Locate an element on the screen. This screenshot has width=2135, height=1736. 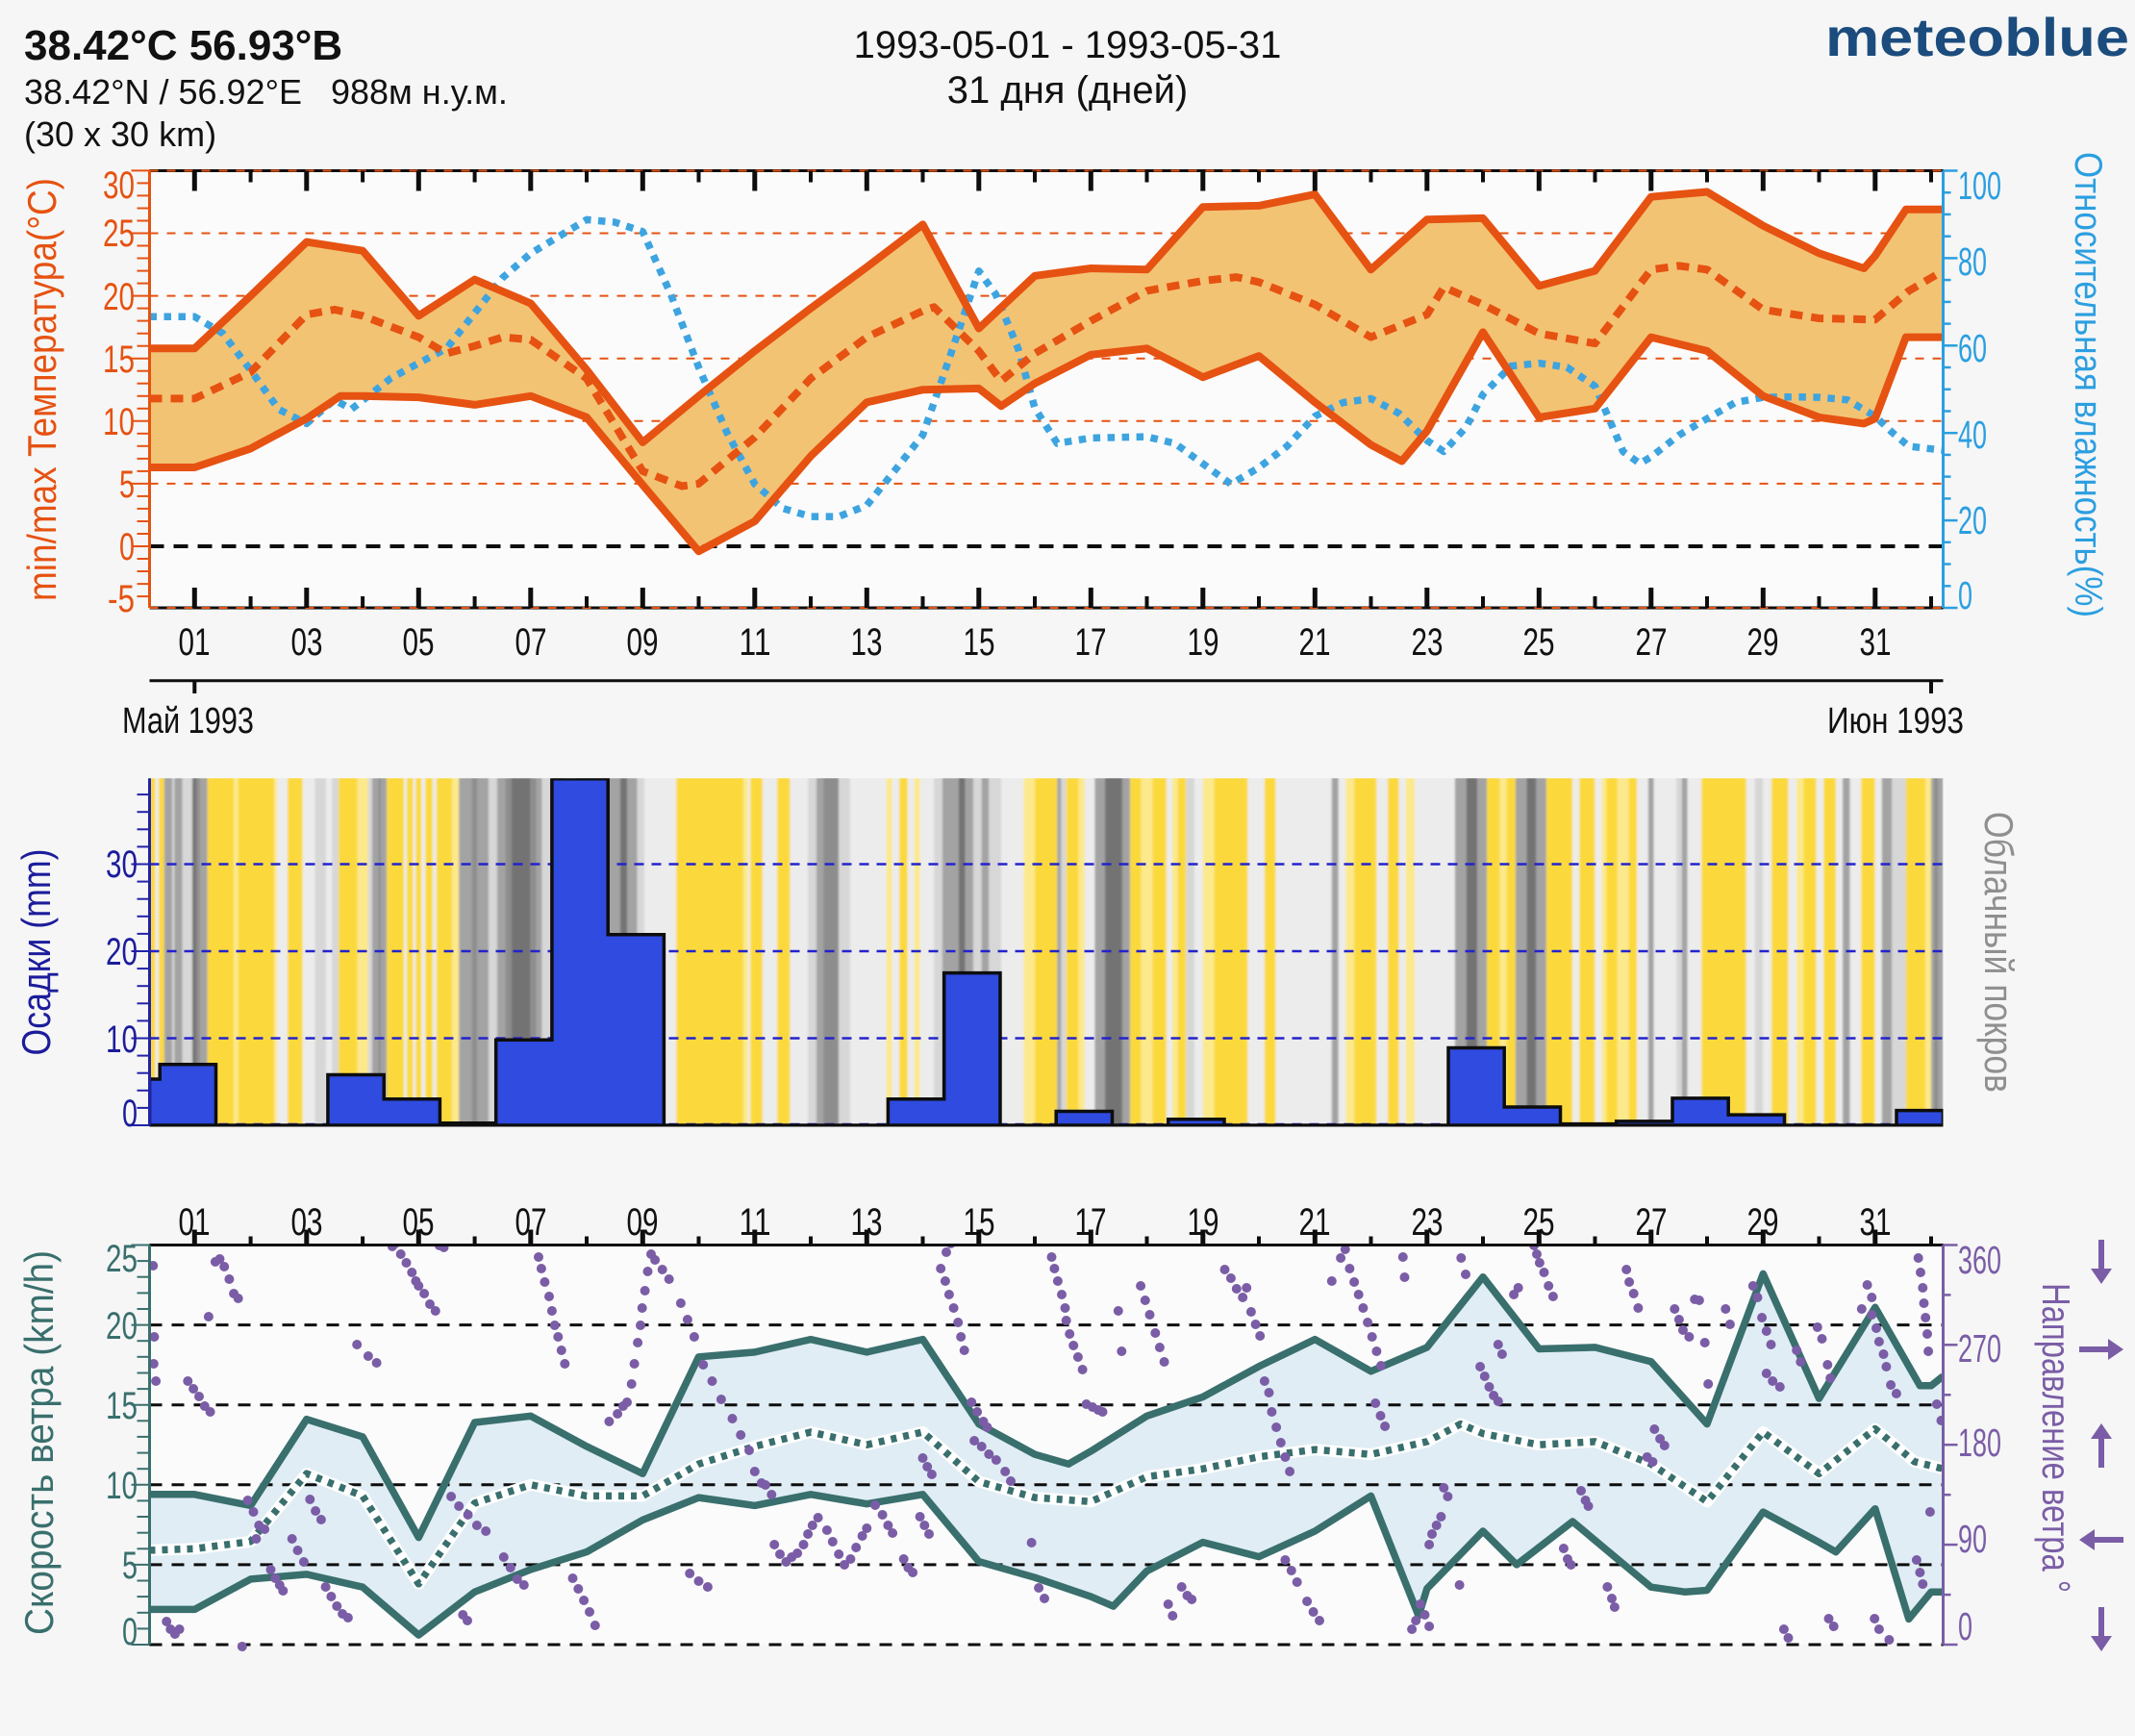
svg-text: 60 is located at coordinates (1972, 348).